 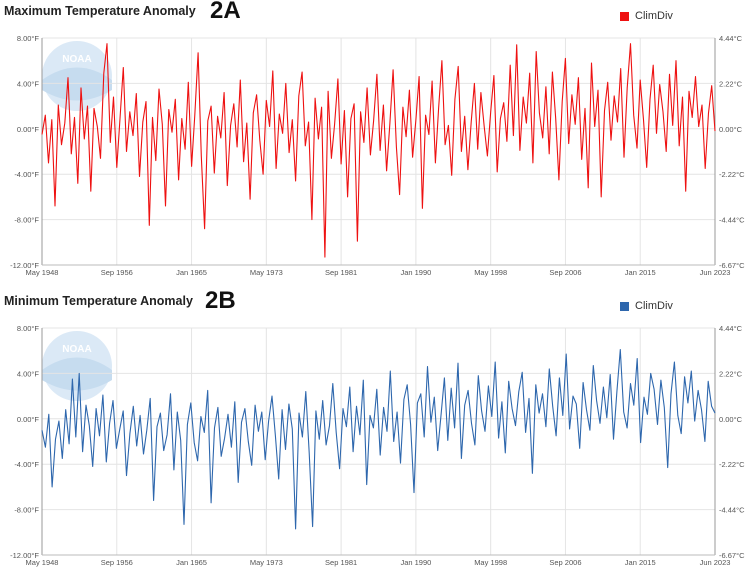 I want to click on chart-title: Maximum Temperature Anomaly, so click(x=100, y=11).